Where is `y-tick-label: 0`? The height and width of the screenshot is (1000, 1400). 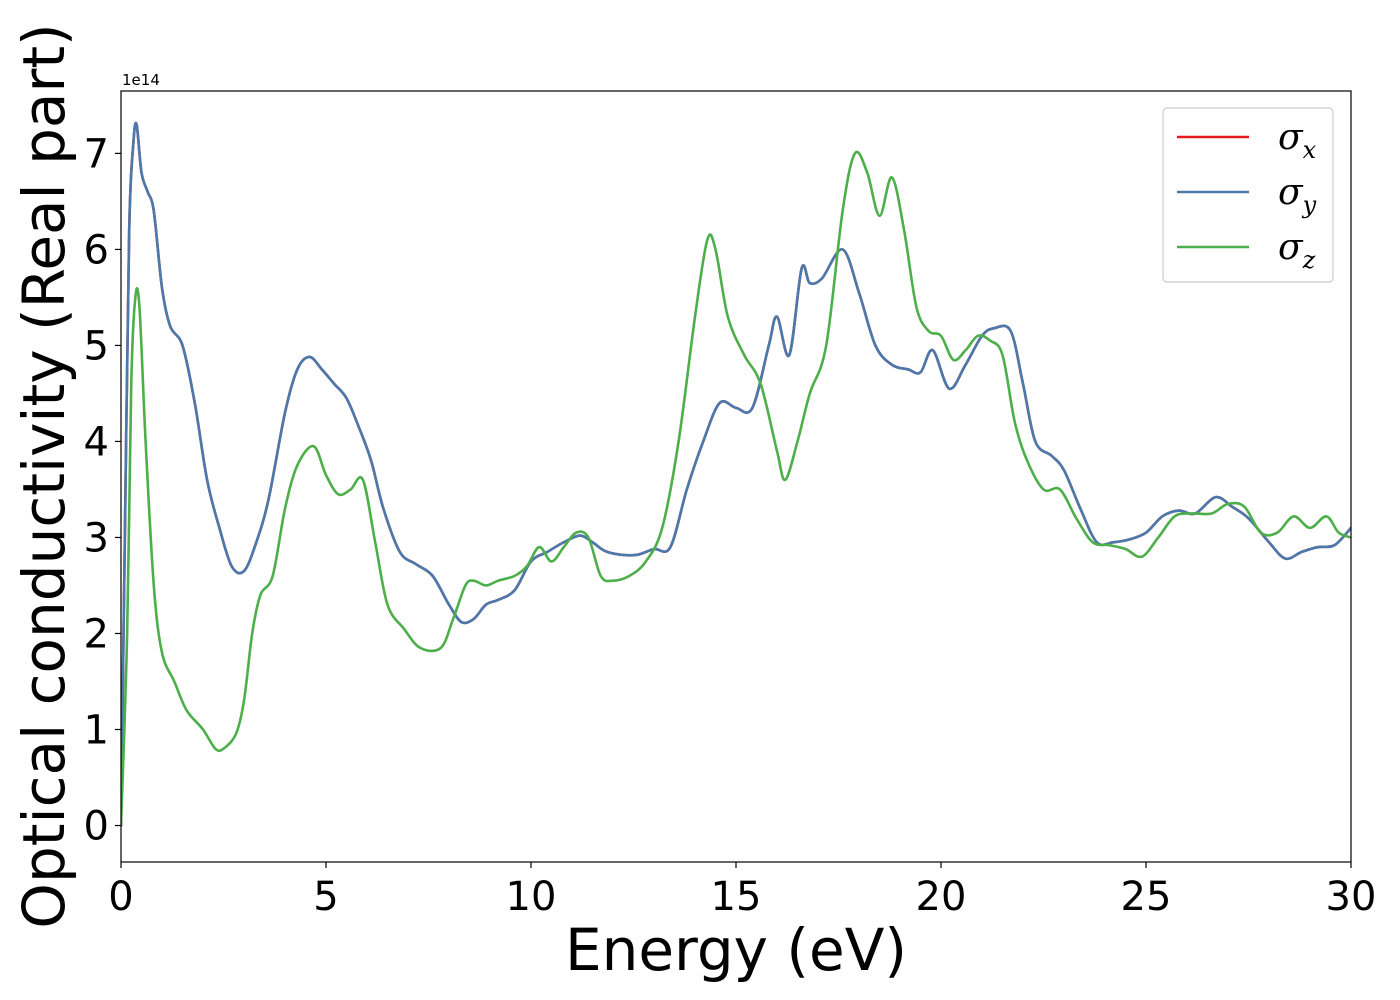
y-tick-label: 0 is located at coordinates (96, 827).